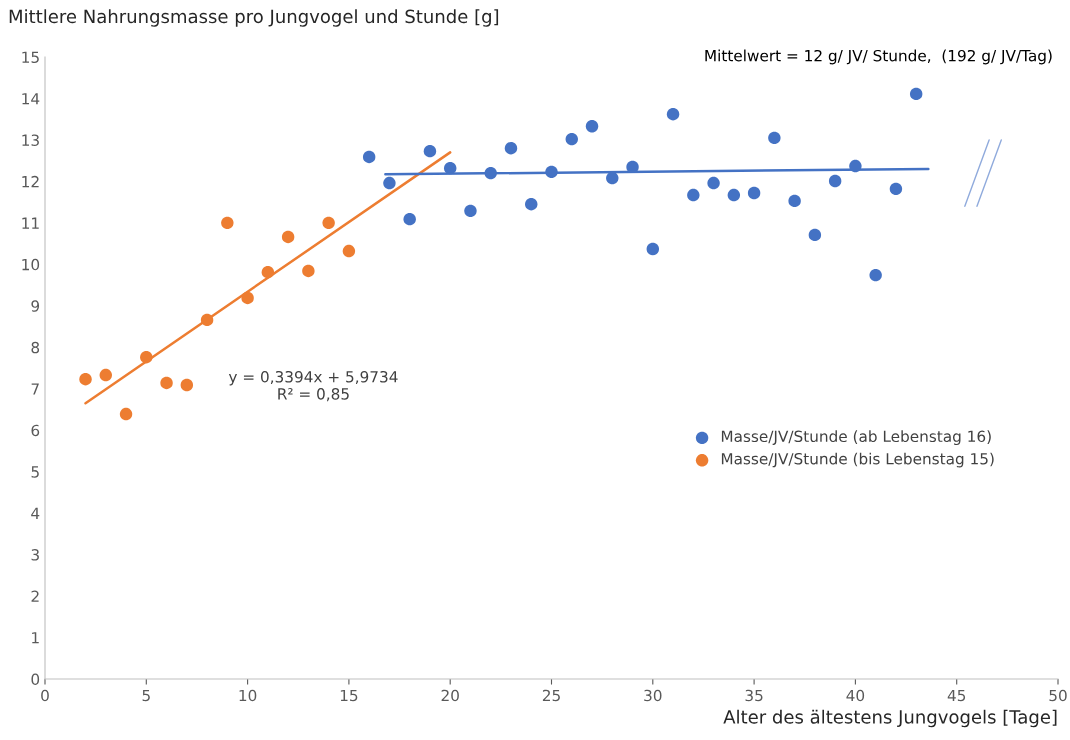 The image size is (1070, 740). What do you see at coordinates (35, 389) in the screenshot?
I see `y-tick-label: 7` at bounding box center [35, 389].